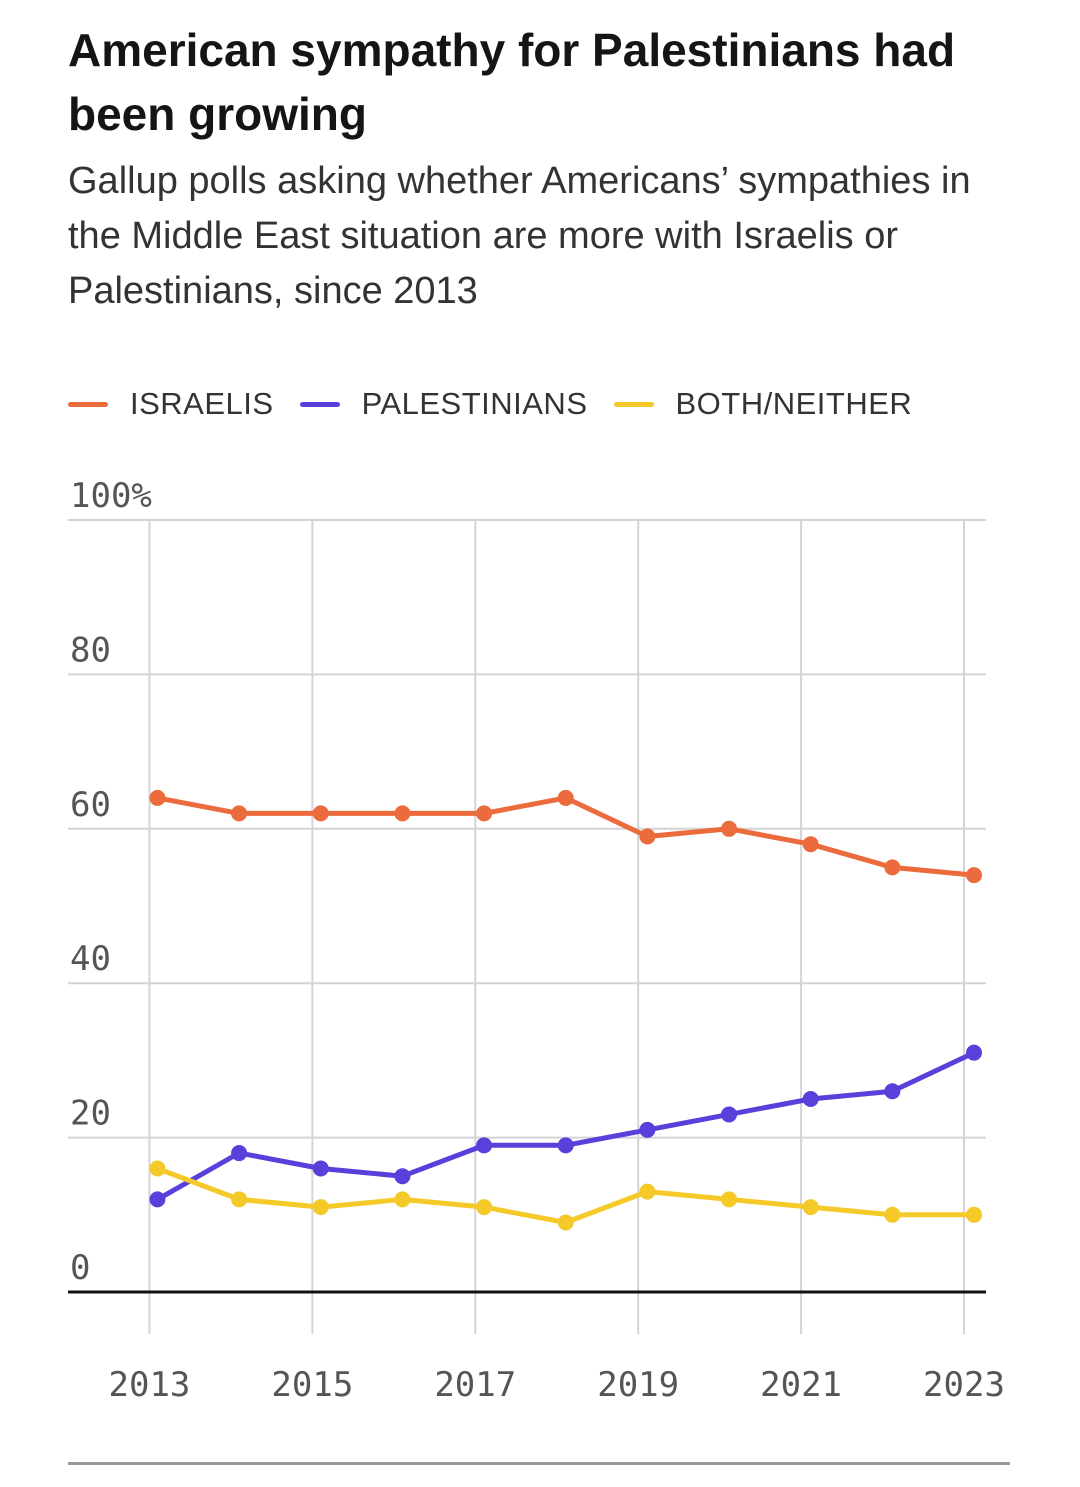  I want to click on y-tick-label: 60, so click(90, 805).